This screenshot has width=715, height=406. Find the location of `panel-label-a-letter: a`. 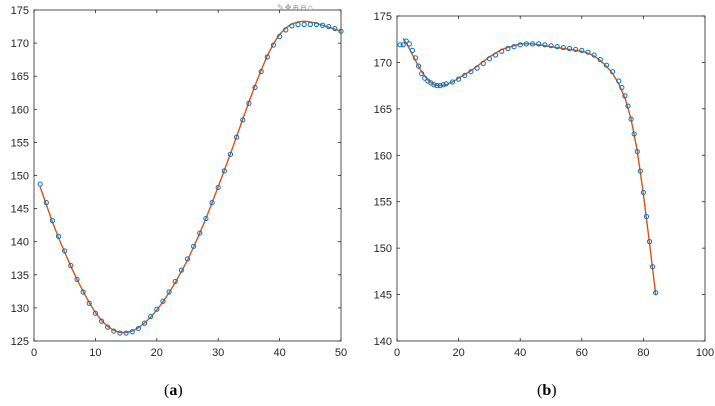

panel-label-a-letter: a is located at coordinates (173, 390).